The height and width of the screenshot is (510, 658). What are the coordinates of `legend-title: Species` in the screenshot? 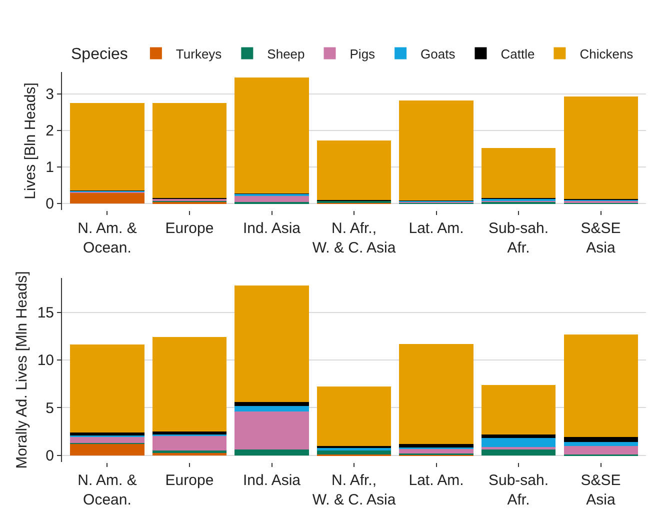 It's located at (99, 55).